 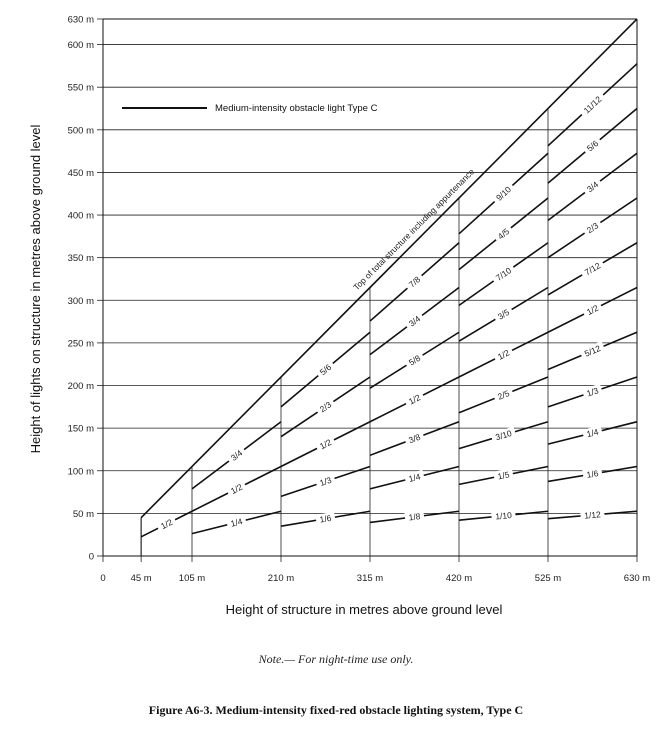 What do you see at coordinates (281, 578) in the screenshot?
I see `x-tick-label: 210 m` at bounding box center [281, 578].